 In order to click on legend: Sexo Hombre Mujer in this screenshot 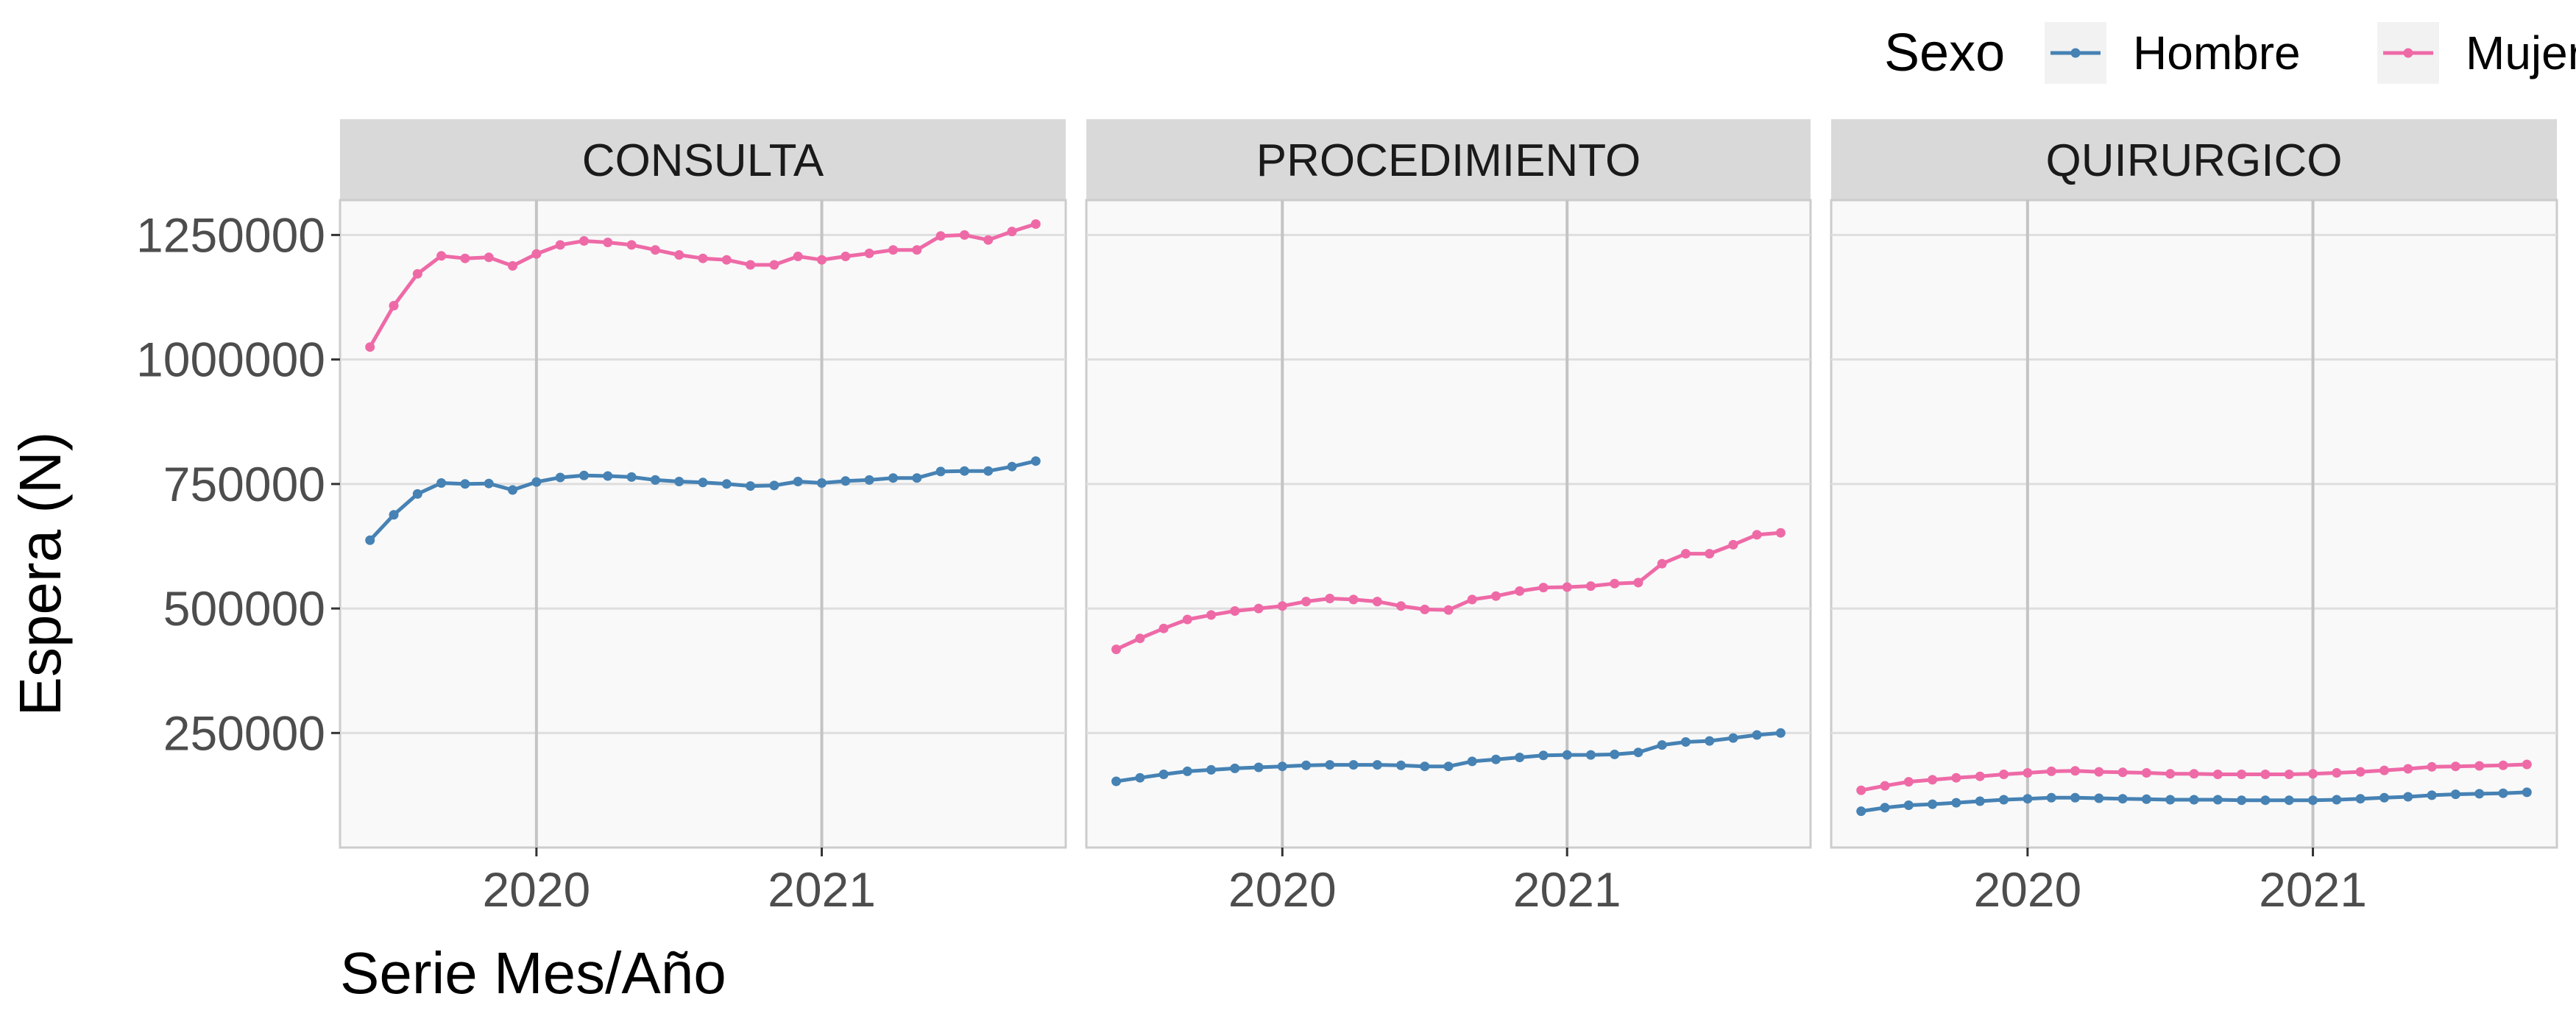, I will do `click(2230, 53)`.